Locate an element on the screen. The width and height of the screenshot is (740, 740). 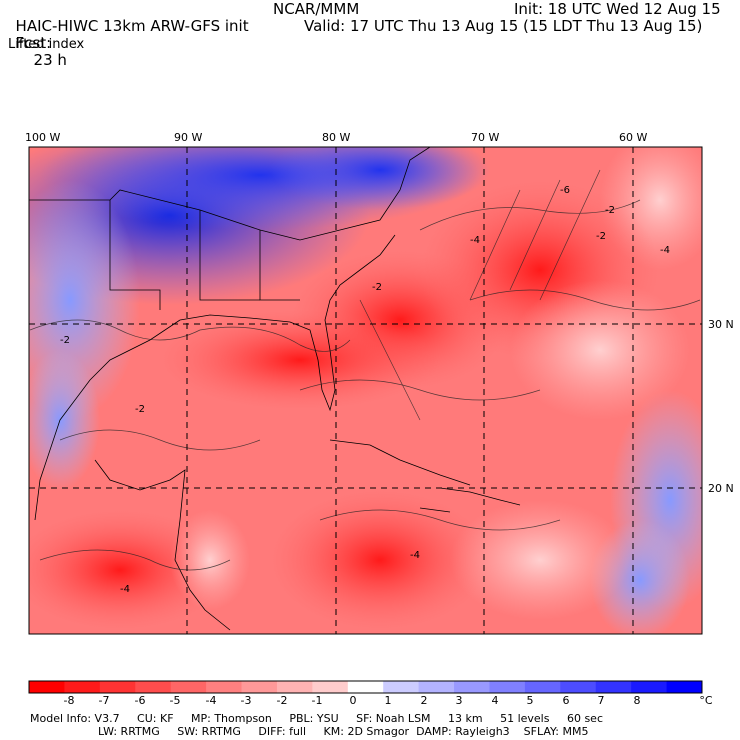
colorbar-frame is located at coordinates (365, 687).